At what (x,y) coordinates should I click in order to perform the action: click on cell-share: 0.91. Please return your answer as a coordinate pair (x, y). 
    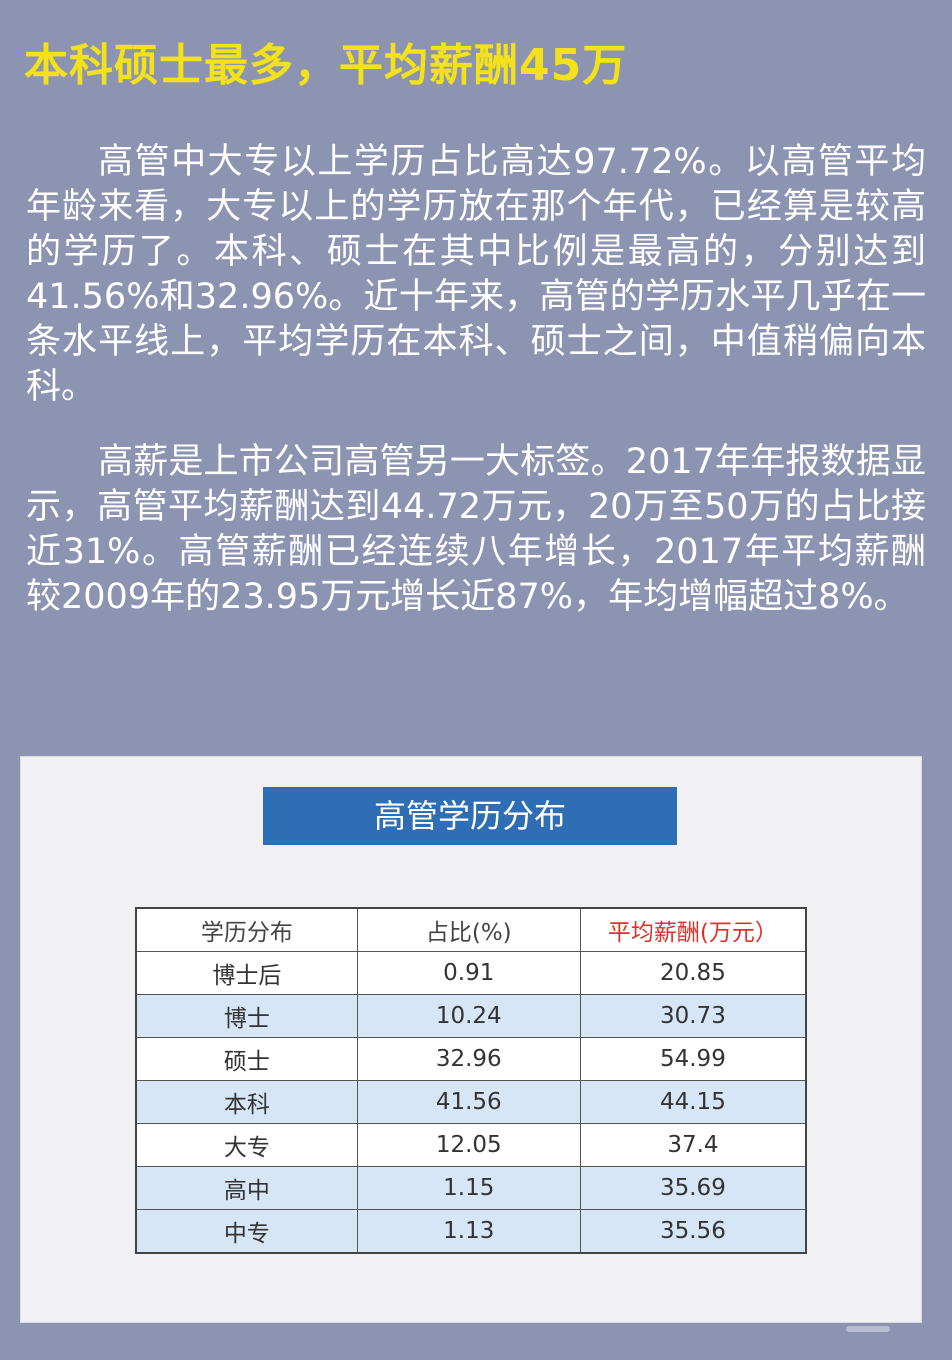
    Looking at the image, I should click on (468, 973).